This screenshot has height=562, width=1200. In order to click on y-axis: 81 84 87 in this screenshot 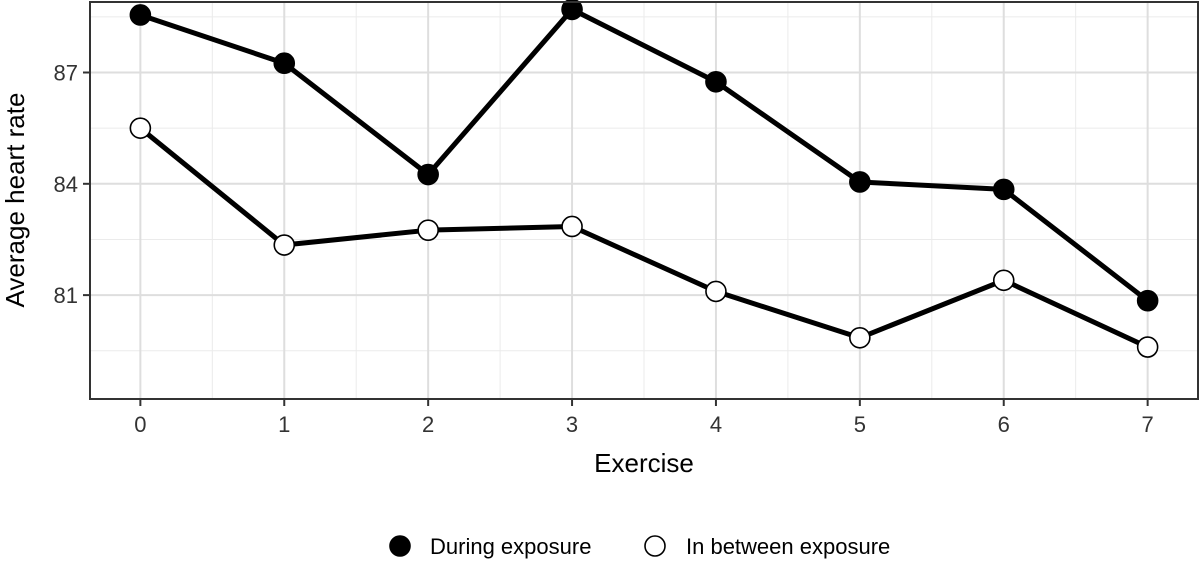, I will do `click(72, 184)`.